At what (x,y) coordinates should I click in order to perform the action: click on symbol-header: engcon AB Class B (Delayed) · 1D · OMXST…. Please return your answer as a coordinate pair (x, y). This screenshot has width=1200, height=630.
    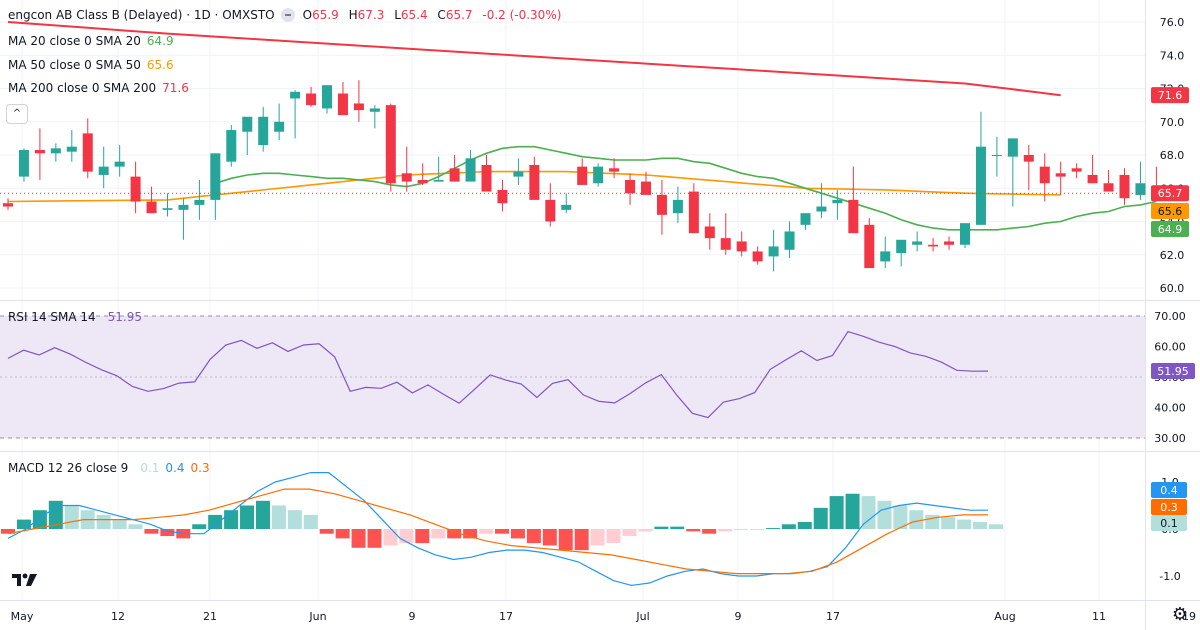
    Looking at the image, I should click on (284, 15).